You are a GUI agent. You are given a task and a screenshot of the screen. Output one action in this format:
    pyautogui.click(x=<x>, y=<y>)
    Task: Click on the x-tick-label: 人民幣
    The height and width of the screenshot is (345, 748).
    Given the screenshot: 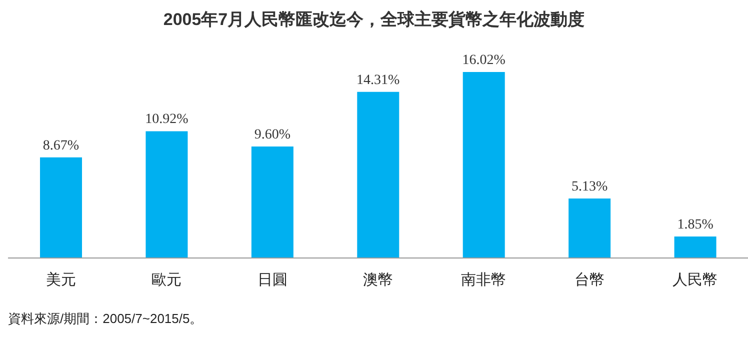 What is the action you would take?
    pyautogui.click(x=695, y=280)
    